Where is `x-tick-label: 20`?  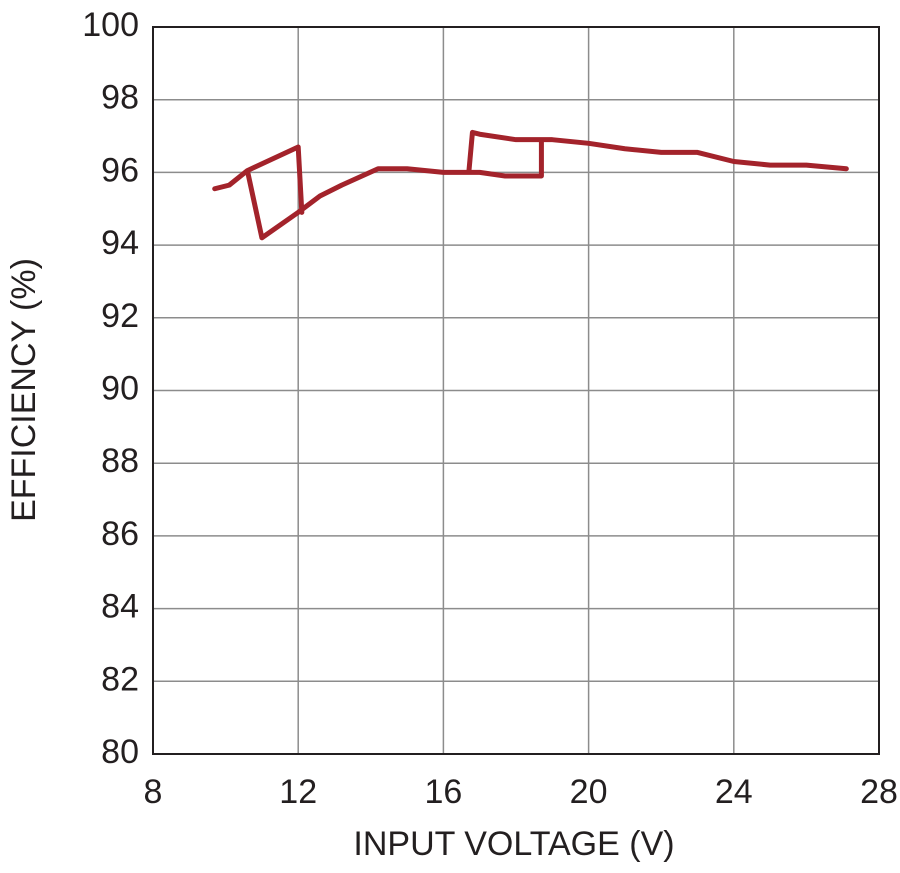
x-tick-label: 20 is located at coordinates (589, 792).